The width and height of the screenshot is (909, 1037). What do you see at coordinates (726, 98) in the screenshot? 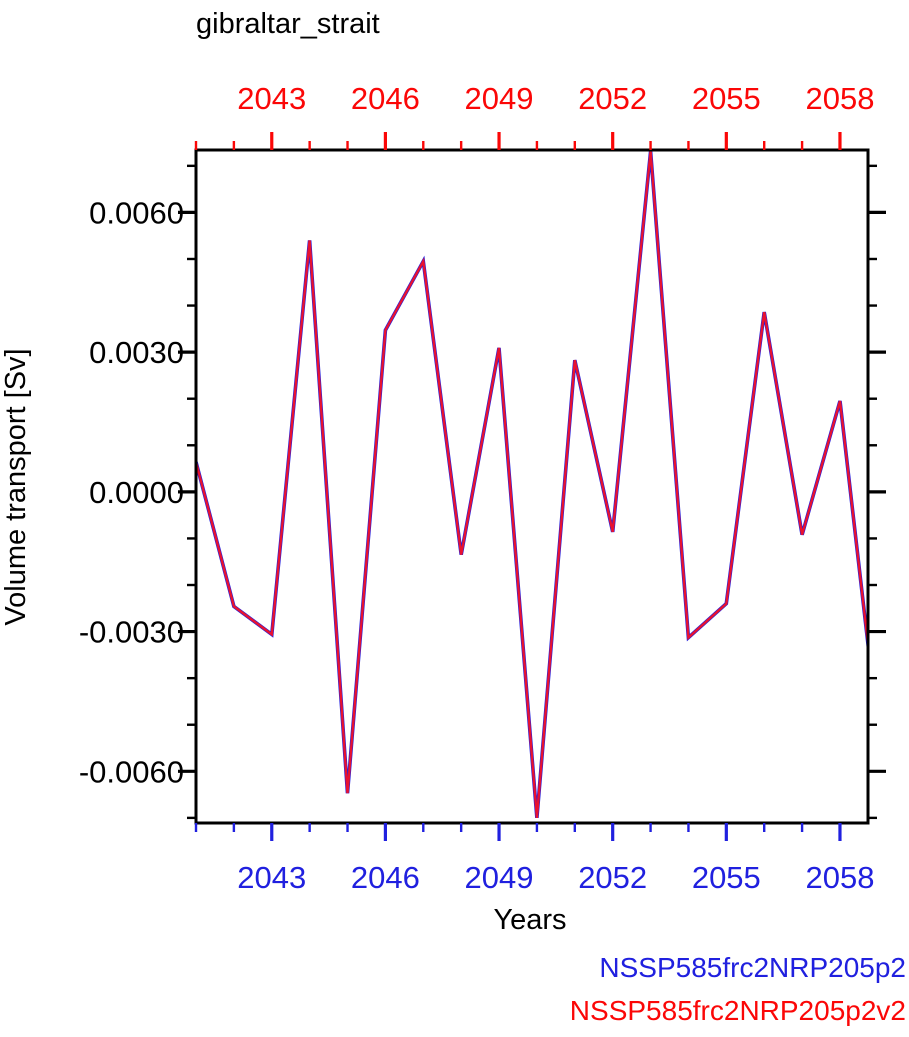
I see `x-tick-label-top: 2055` at bounding box center [726, 98].